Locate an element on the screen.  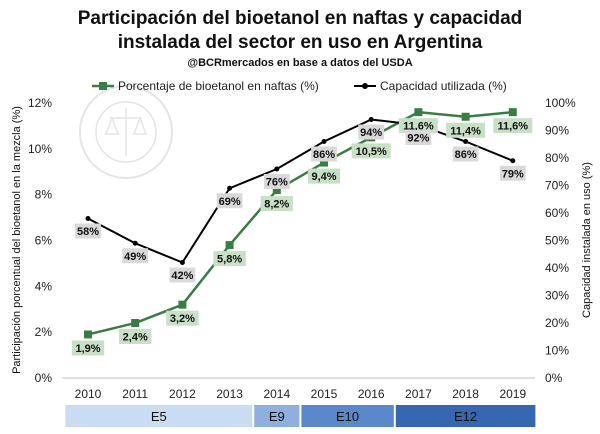
x-tick-label: 2018 is located at coordinates (465, 394).